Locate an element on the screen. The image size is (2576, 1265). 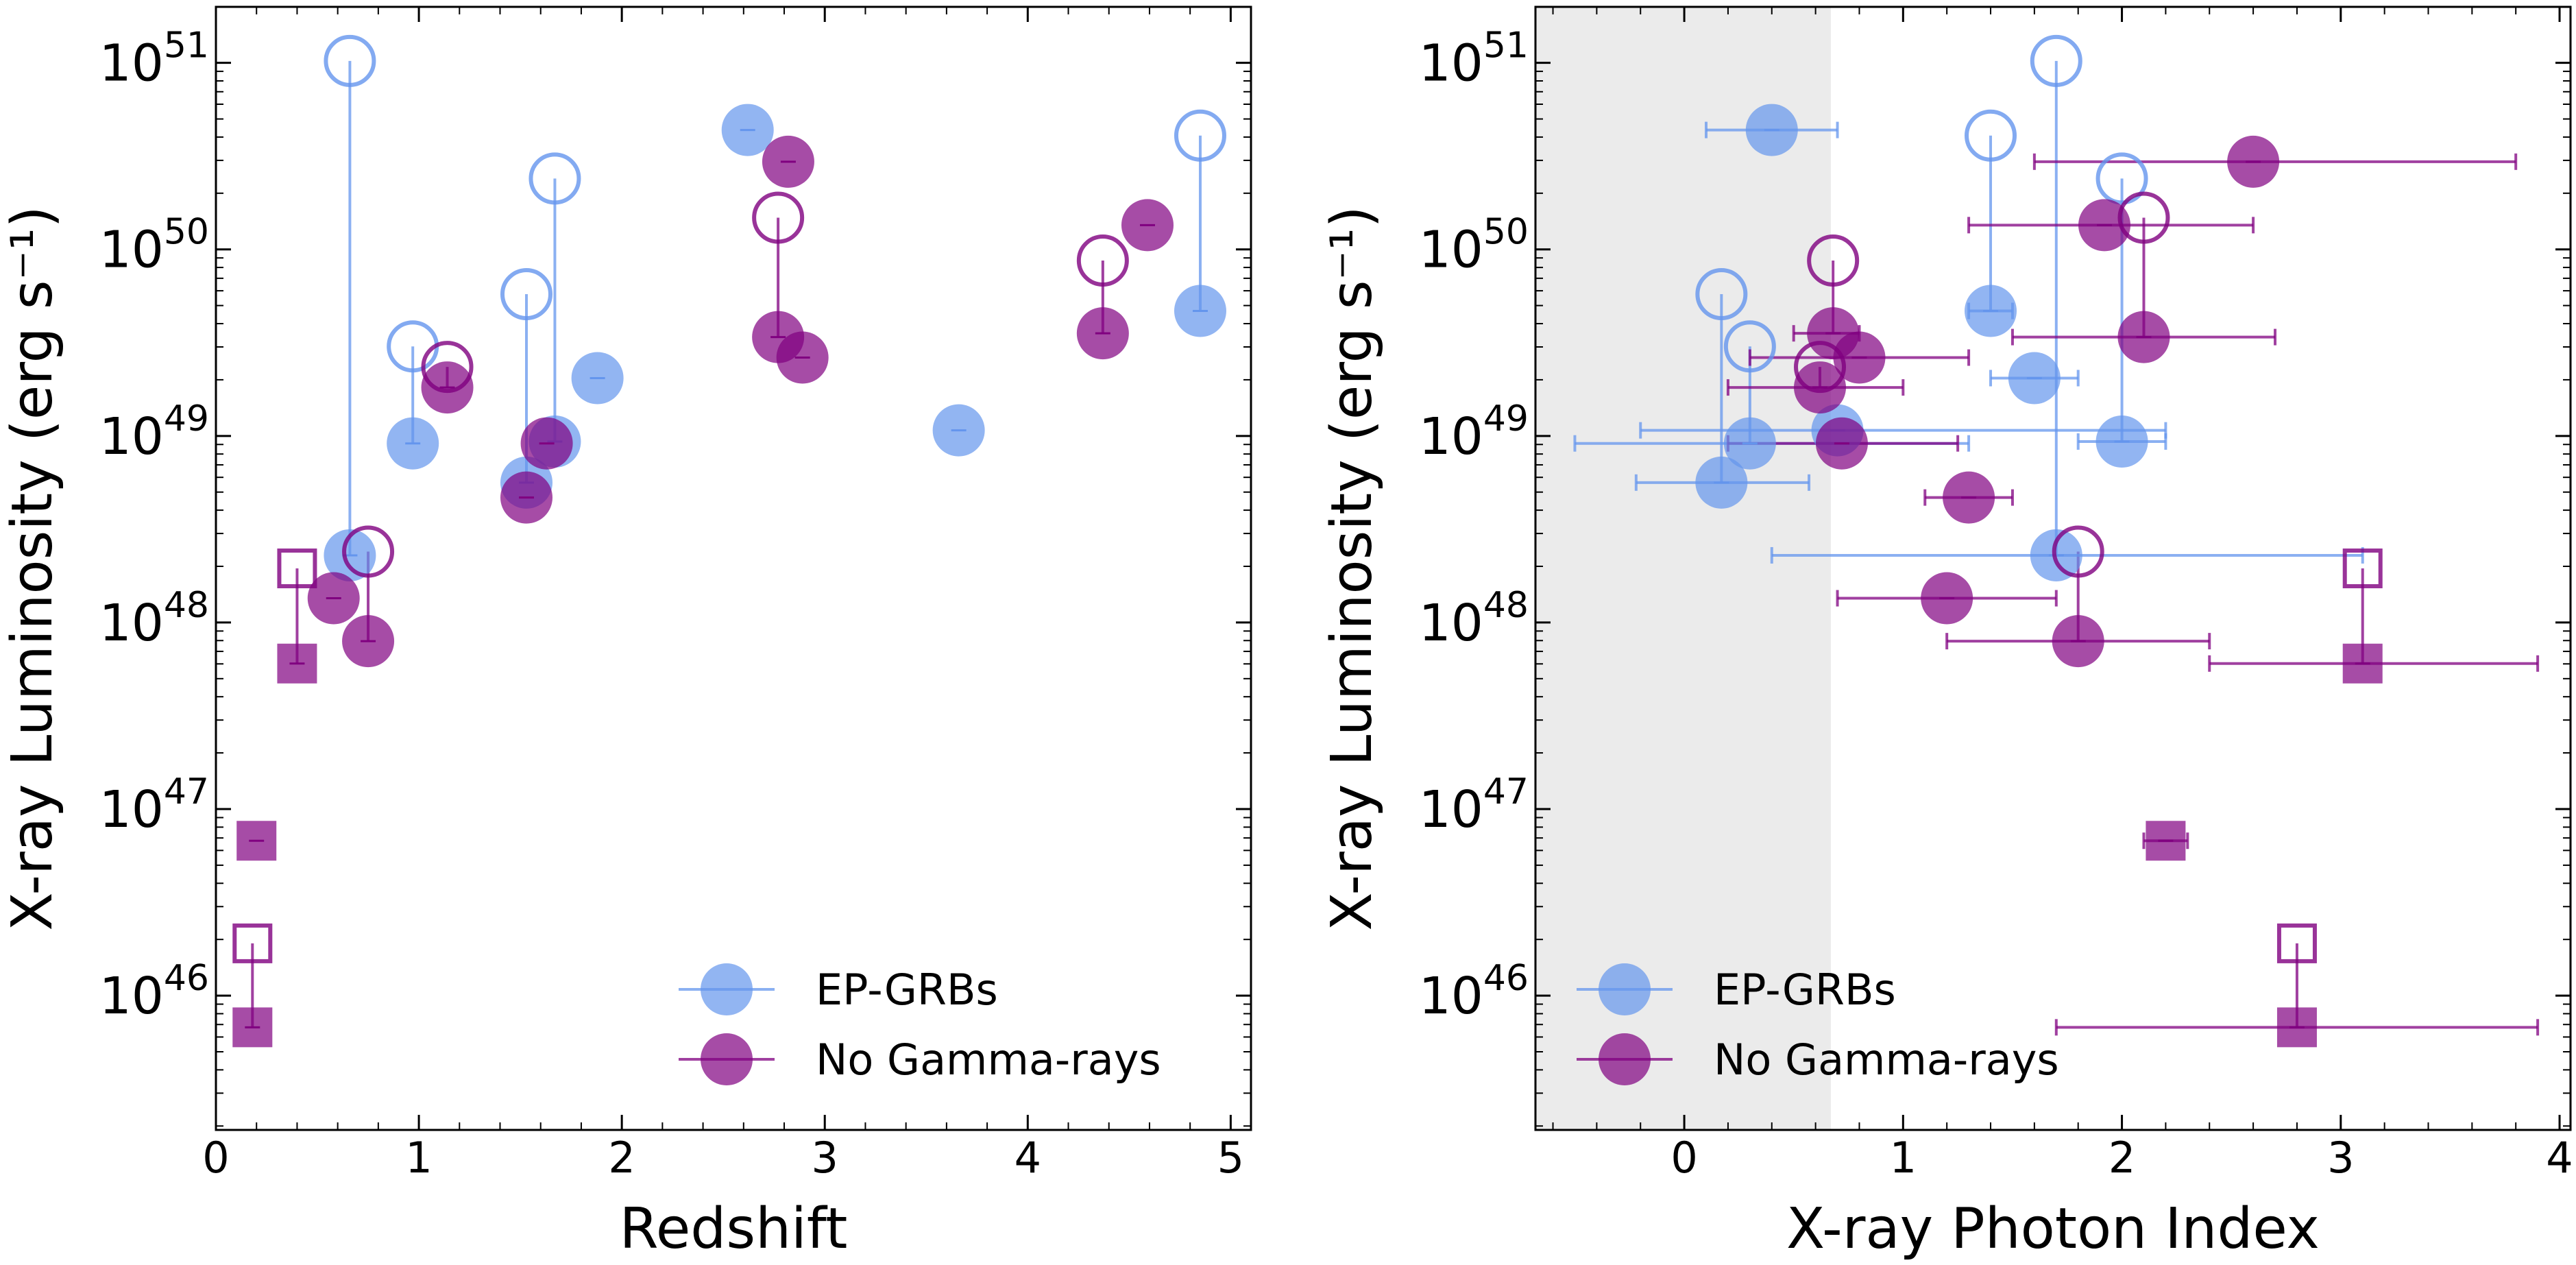
x-axis-label: X-ray Photon Index is located at coordinates (2053, 1229).